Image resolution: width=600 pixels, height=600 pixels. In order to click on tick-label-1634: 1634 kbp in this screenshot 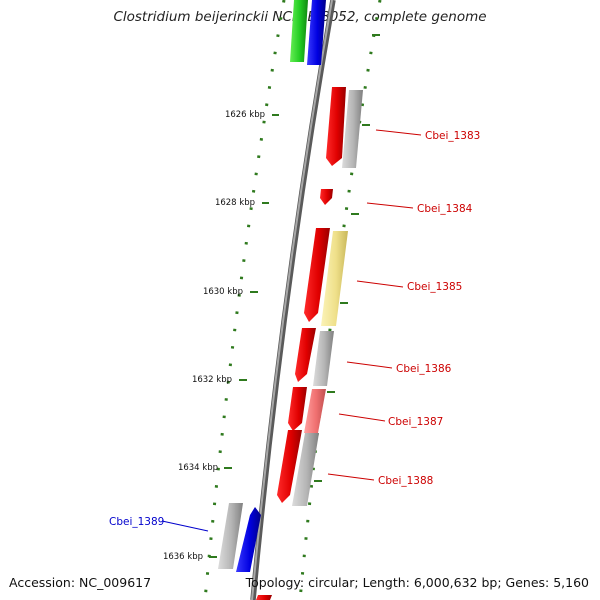, I will do `click(198, 468)`.